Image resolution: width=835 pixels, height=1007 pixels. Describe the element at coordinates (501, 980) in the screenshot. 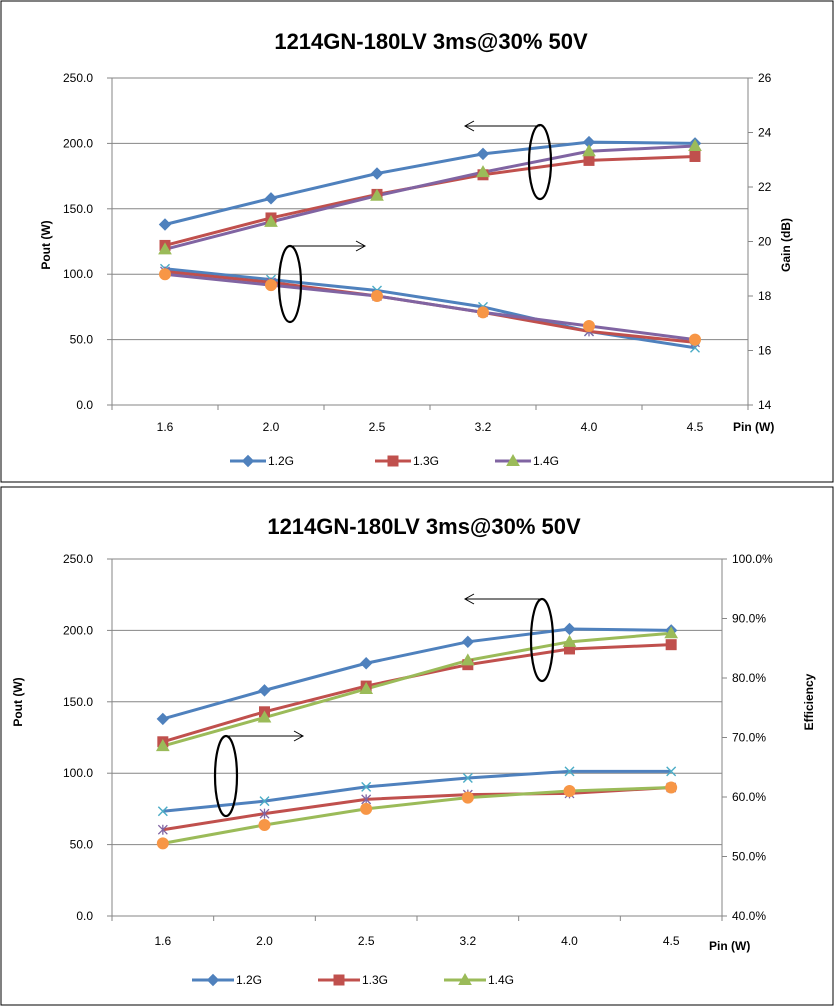

I see `legend-entry-label: 1.4G` at that location.